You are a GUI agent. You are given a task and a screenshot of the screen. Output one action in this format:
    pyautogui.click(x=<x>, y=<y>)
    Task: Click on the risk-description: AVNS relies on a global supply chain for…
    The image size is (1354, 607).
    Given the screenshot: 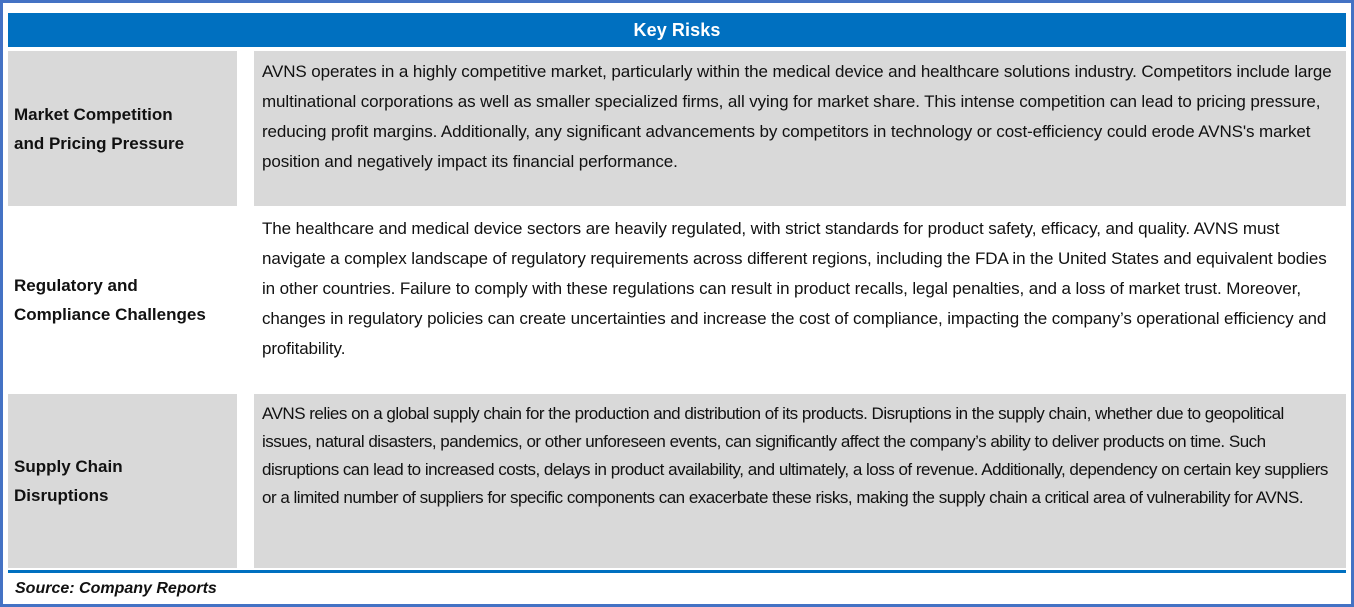 What is the action you would take?
    pyautogui.click(x=795, y=455)
    